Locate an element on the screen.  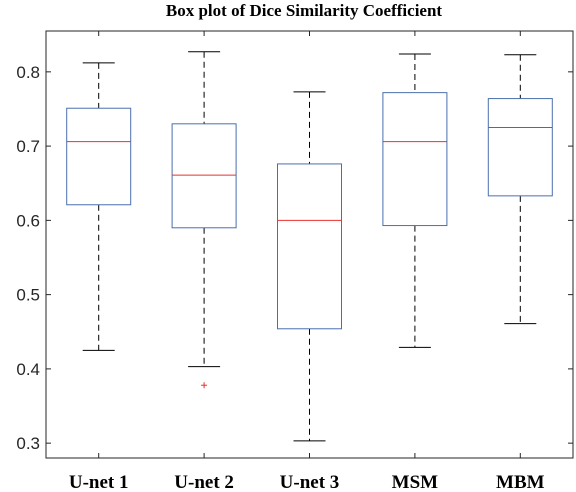
outlier-point is located at coordinates (204, 385).